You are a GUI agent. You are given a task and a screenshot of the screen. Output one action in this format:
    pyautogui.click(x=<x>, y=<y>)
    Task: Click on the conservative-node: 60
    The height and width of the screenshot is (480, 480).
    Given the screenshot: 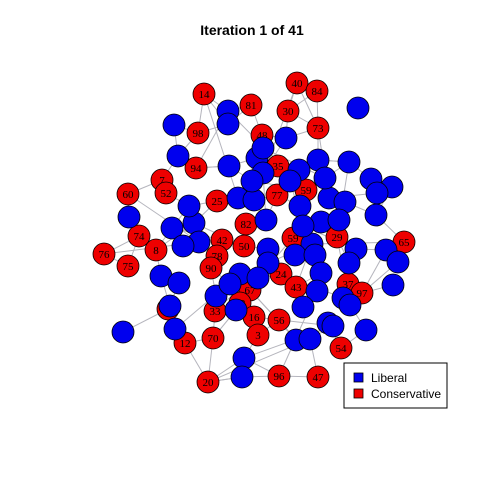 What is the action you would take?
    pyautogui.click(x=128, y=194)
    